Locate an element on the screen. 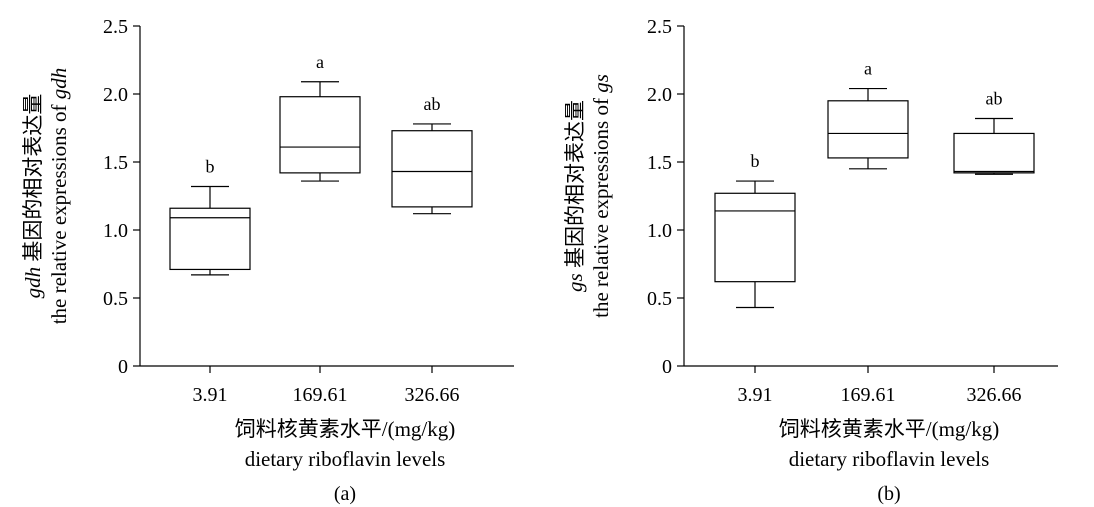  y-axis-title-gene: gdh is located at coordinates (33, 283).